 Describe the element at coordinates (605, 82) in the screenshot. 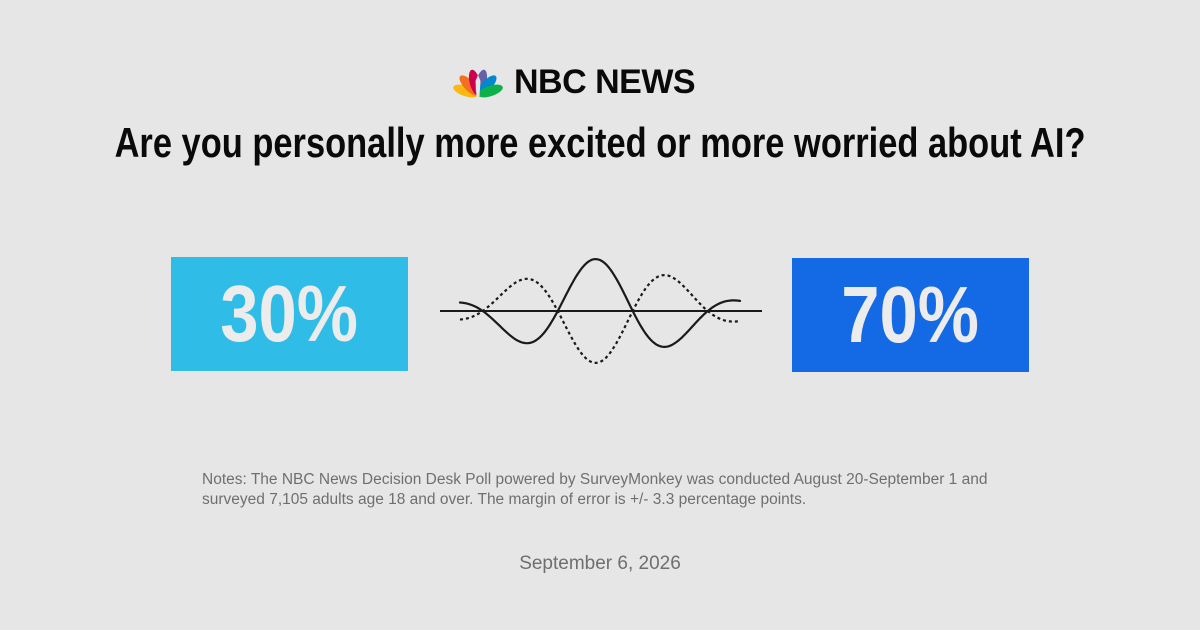

I see `brand-name: NBC NEWS` at that location.